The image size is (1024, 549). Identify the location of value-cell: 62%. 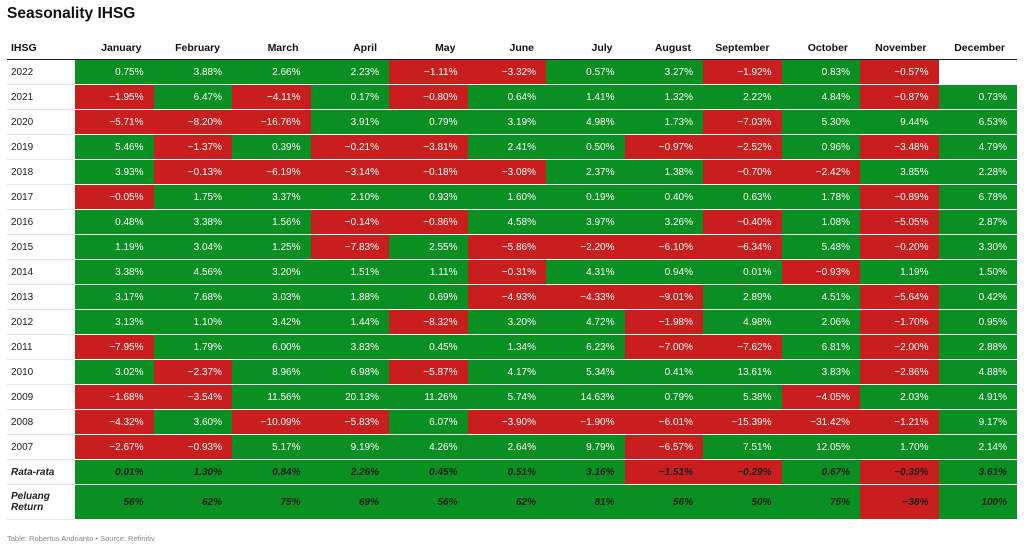
(192, 502).